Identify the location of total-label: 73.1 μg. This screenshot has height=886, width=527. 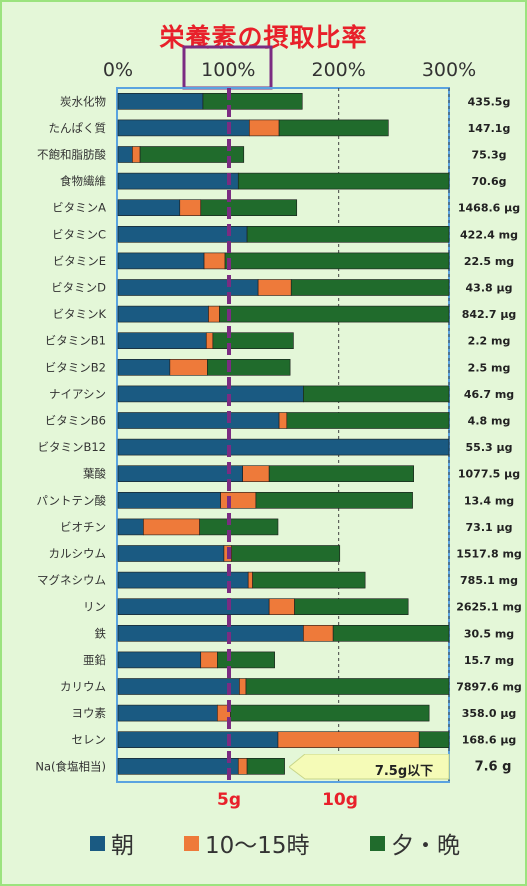
(489, 527).